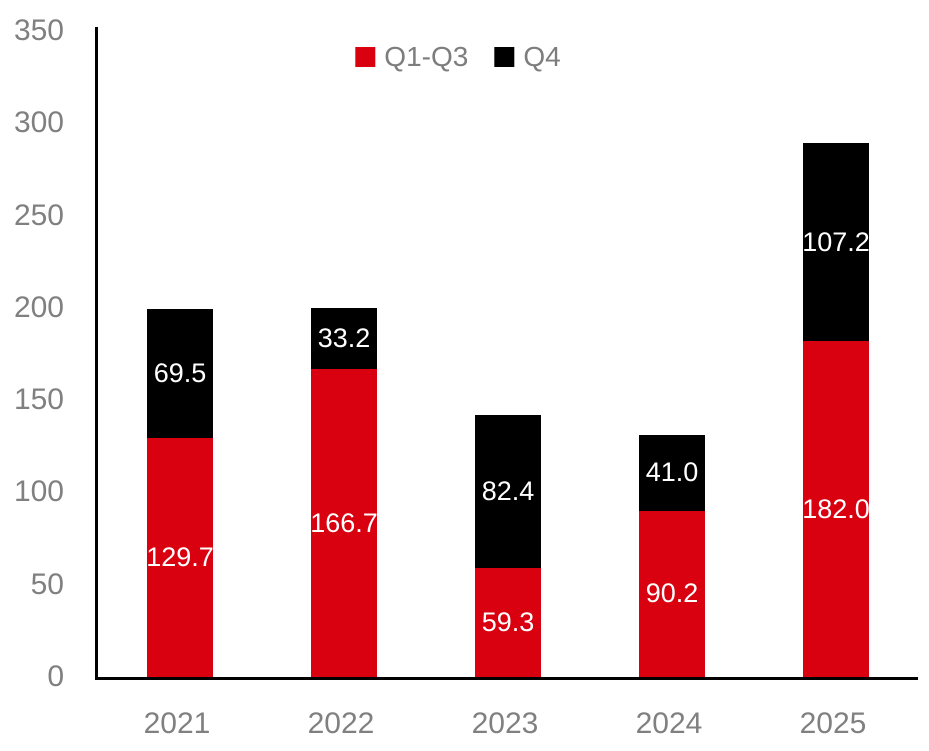  I want to click on y-tick-label-250: 250, so click(38, 215).